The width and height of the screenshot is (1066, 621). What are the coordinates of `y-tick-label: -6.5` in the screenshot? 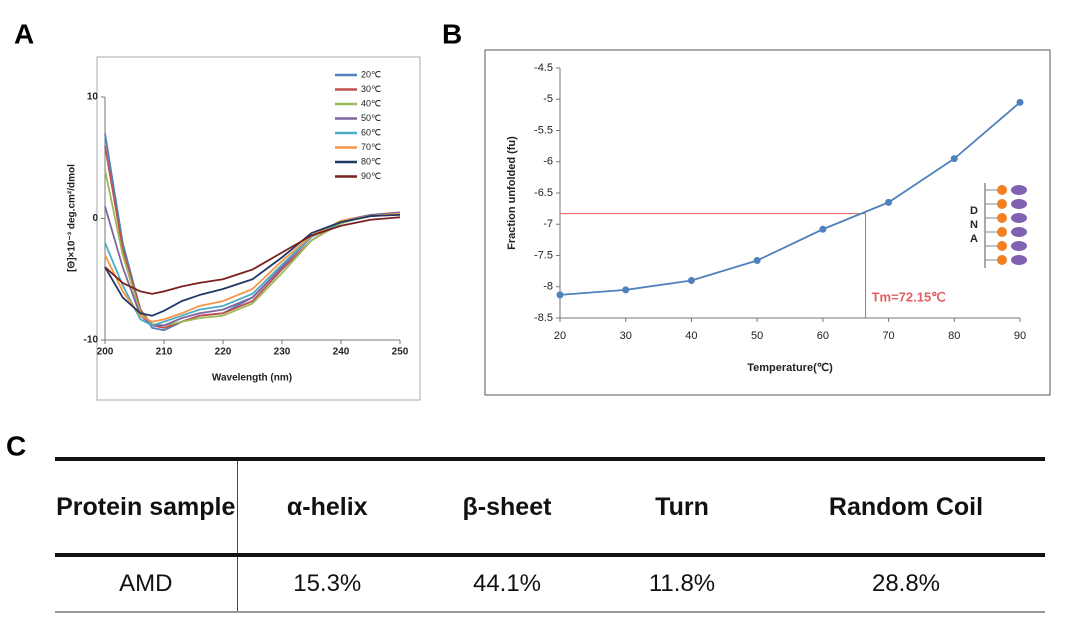 It's located at (543, 193).